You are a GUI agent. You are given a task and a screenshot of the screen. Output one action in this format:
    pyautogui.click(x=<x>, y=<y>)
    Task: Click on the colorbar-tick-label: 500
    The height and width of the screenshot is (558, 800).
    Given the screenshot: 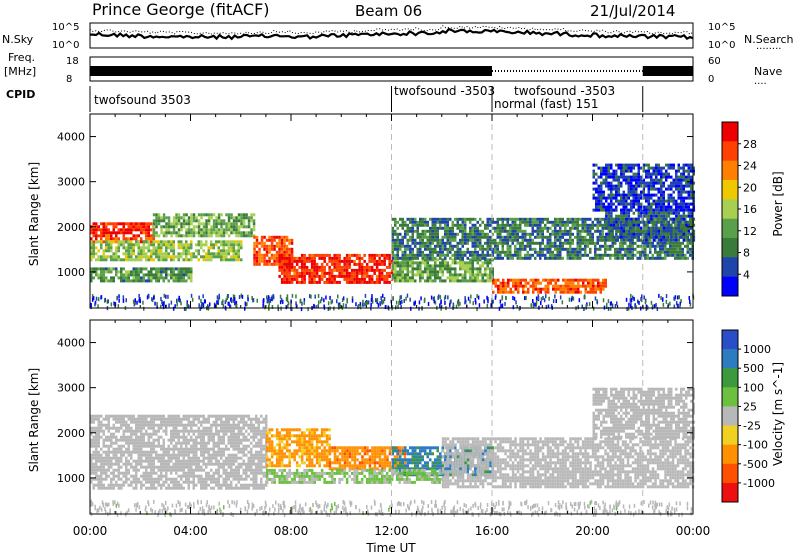 What is the action you would take?
    pyautogui.click(x=753, y=368)
    